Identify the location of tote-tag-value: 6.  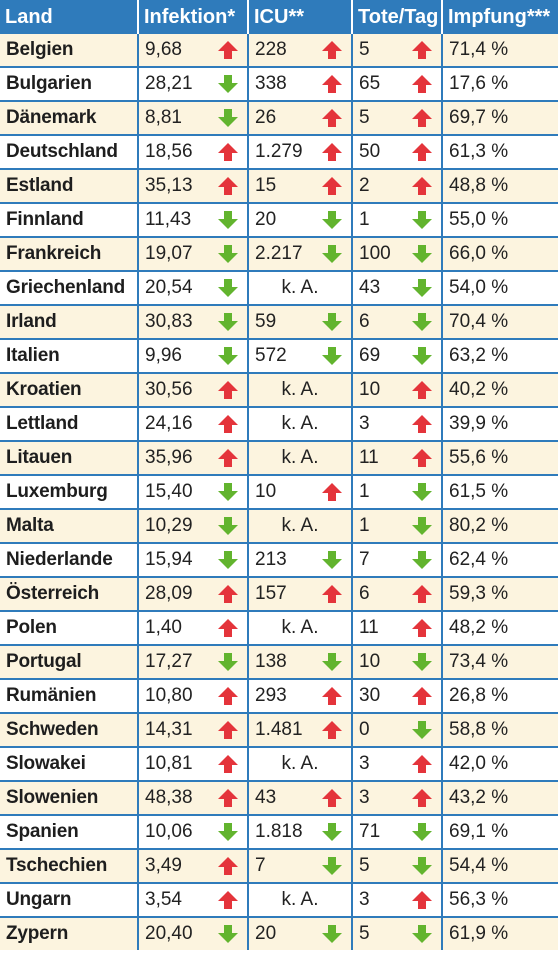
(364, 593).